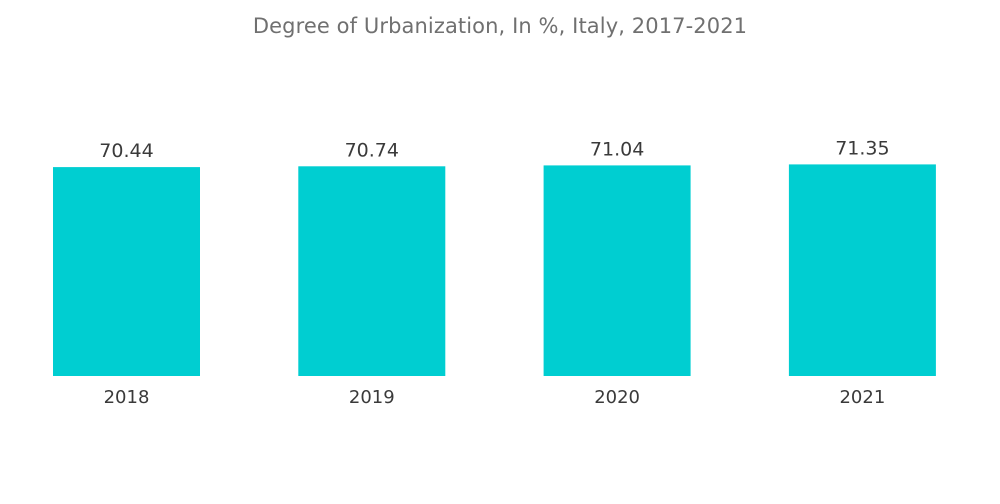 This screenshot has width=1000, height=504. What do you see at coordinates (126, 271) in the screenshot?
I see `bar-2018` at bounding box center [126, 271].